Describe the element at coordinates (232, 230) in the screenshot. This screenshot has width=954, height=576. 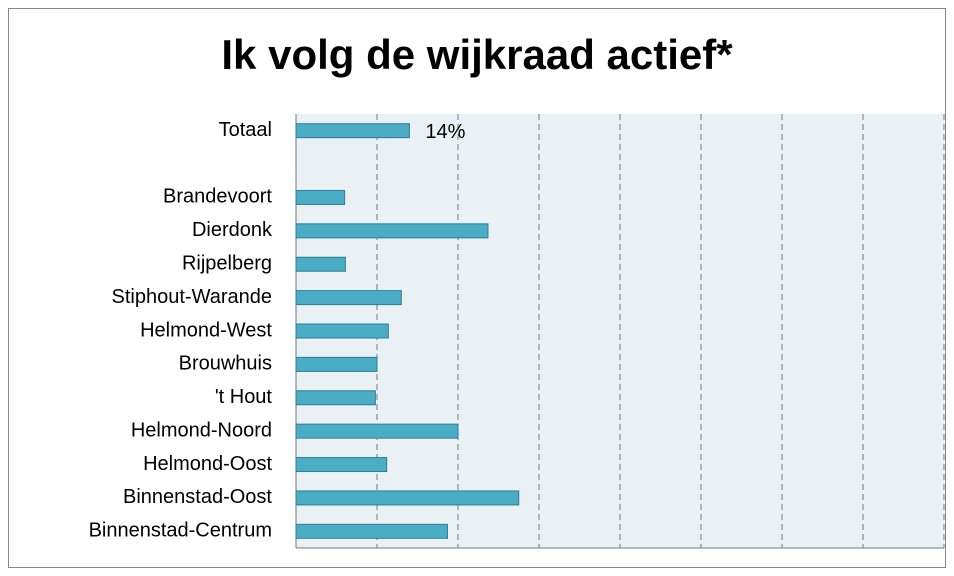
I see `y-tick-label: Dierdonk` at that location.